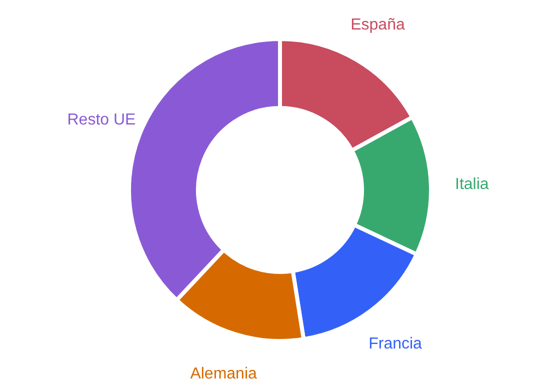 The width and height of the screenshot is (560, 385). Describe the element at coordinates (472, 184) in the screenshot. I see `slice-label: Italia` at that location.